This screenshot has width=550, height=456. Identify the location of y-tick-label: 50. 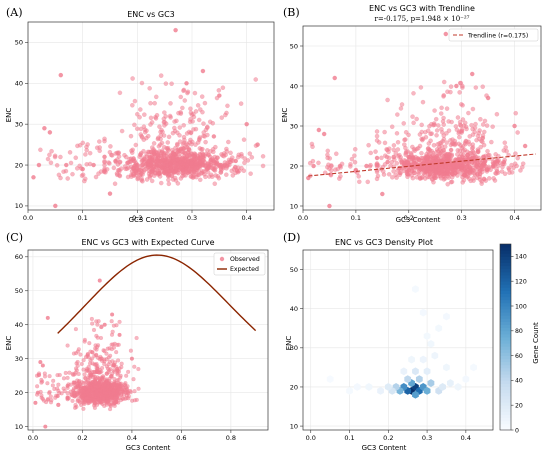
(19, 43).